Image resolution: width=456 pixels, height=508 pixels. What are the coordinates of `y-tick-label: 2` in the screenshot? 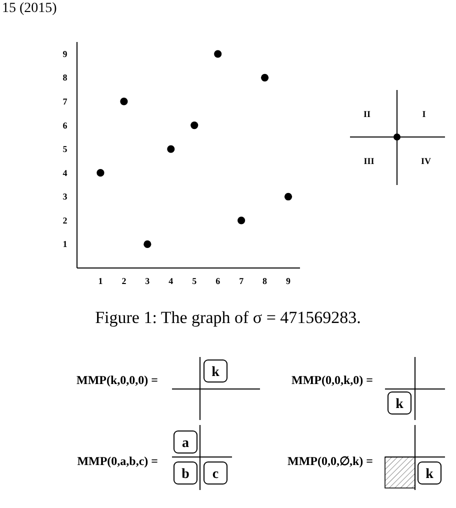 It's located at (65, 220).